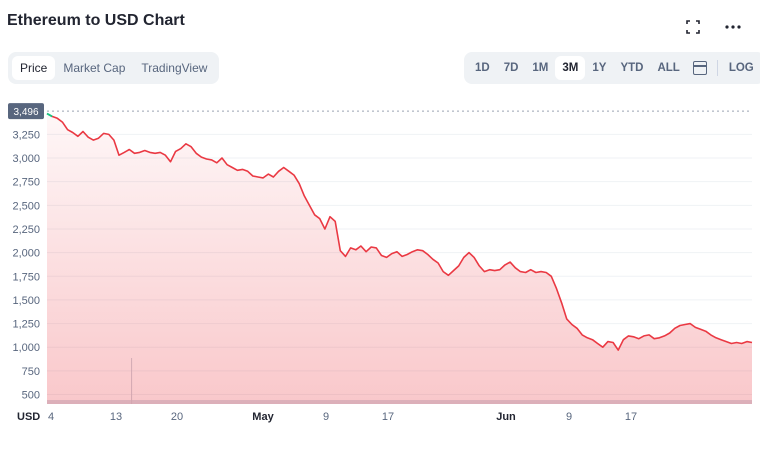 The width and height of the screenshot is (760, 449). Describe the element at coordinates (34, 68) in the screenshot. I see `tab-price: Price` at that location.